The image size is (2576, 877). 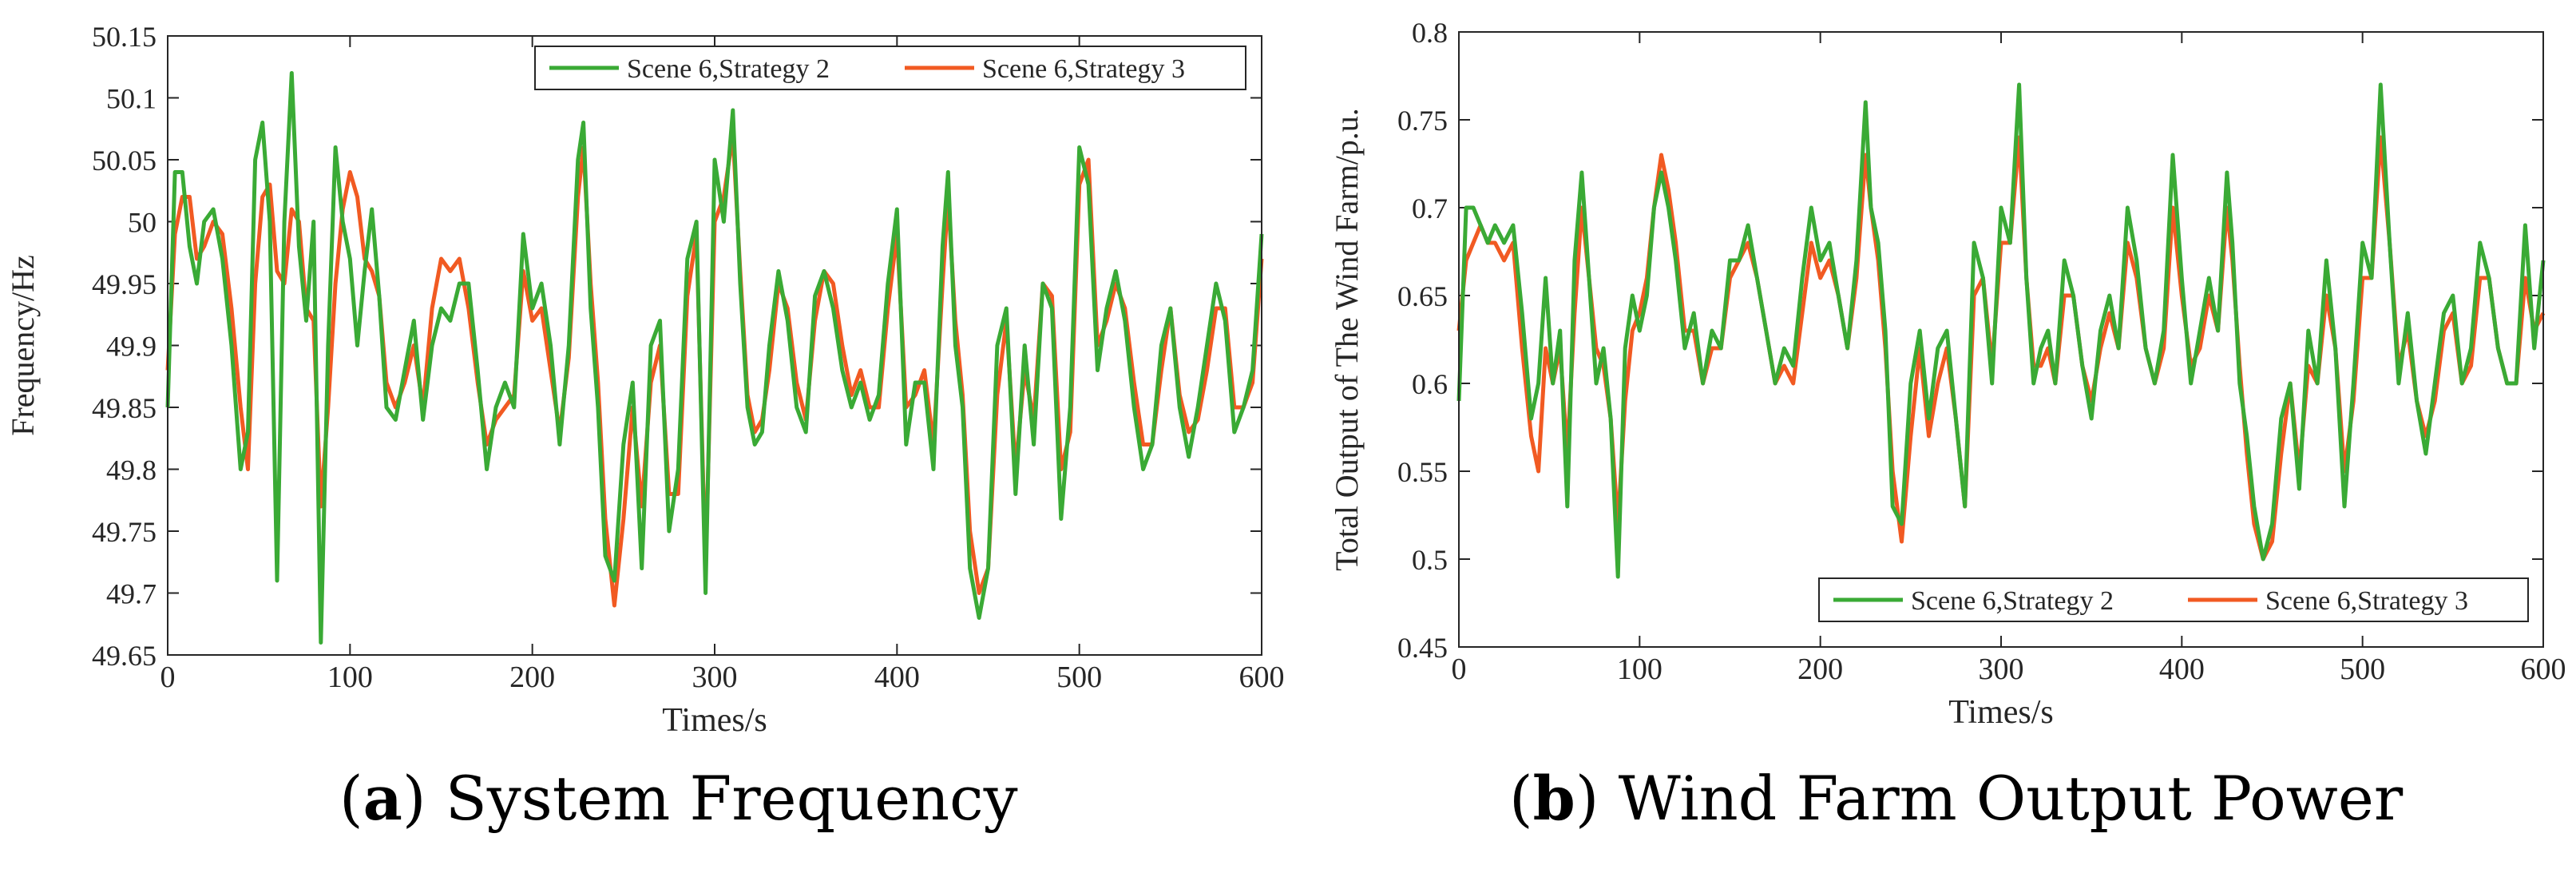 I want to click on caption-a: (a) System Frequency, so click(x=678, y=798).